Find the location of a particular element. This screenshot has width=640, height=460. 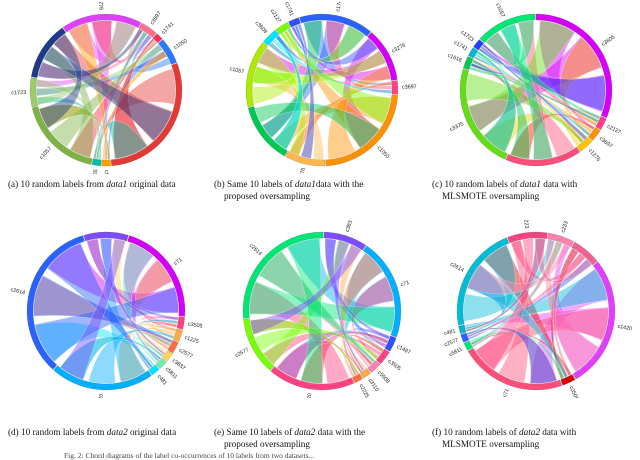

segment-label: c3276 is located at coordinates (399, 48).